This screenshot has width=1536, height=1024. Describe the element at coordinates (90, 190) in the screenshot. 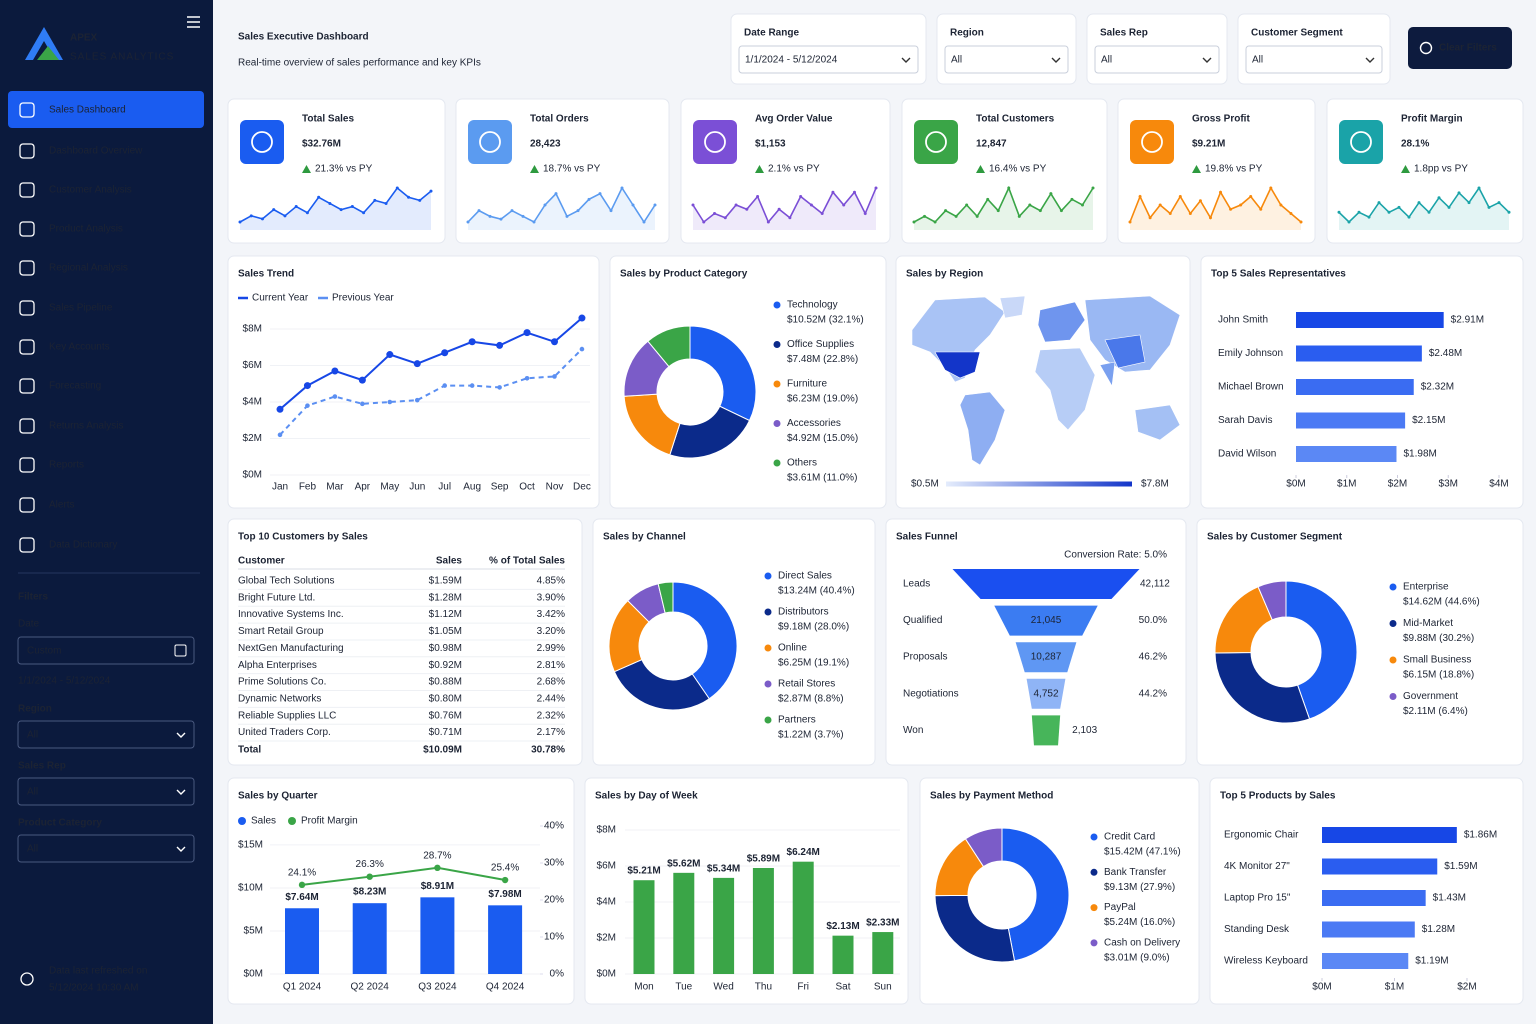

I see `nav-item: Customer Analysis` at that location.